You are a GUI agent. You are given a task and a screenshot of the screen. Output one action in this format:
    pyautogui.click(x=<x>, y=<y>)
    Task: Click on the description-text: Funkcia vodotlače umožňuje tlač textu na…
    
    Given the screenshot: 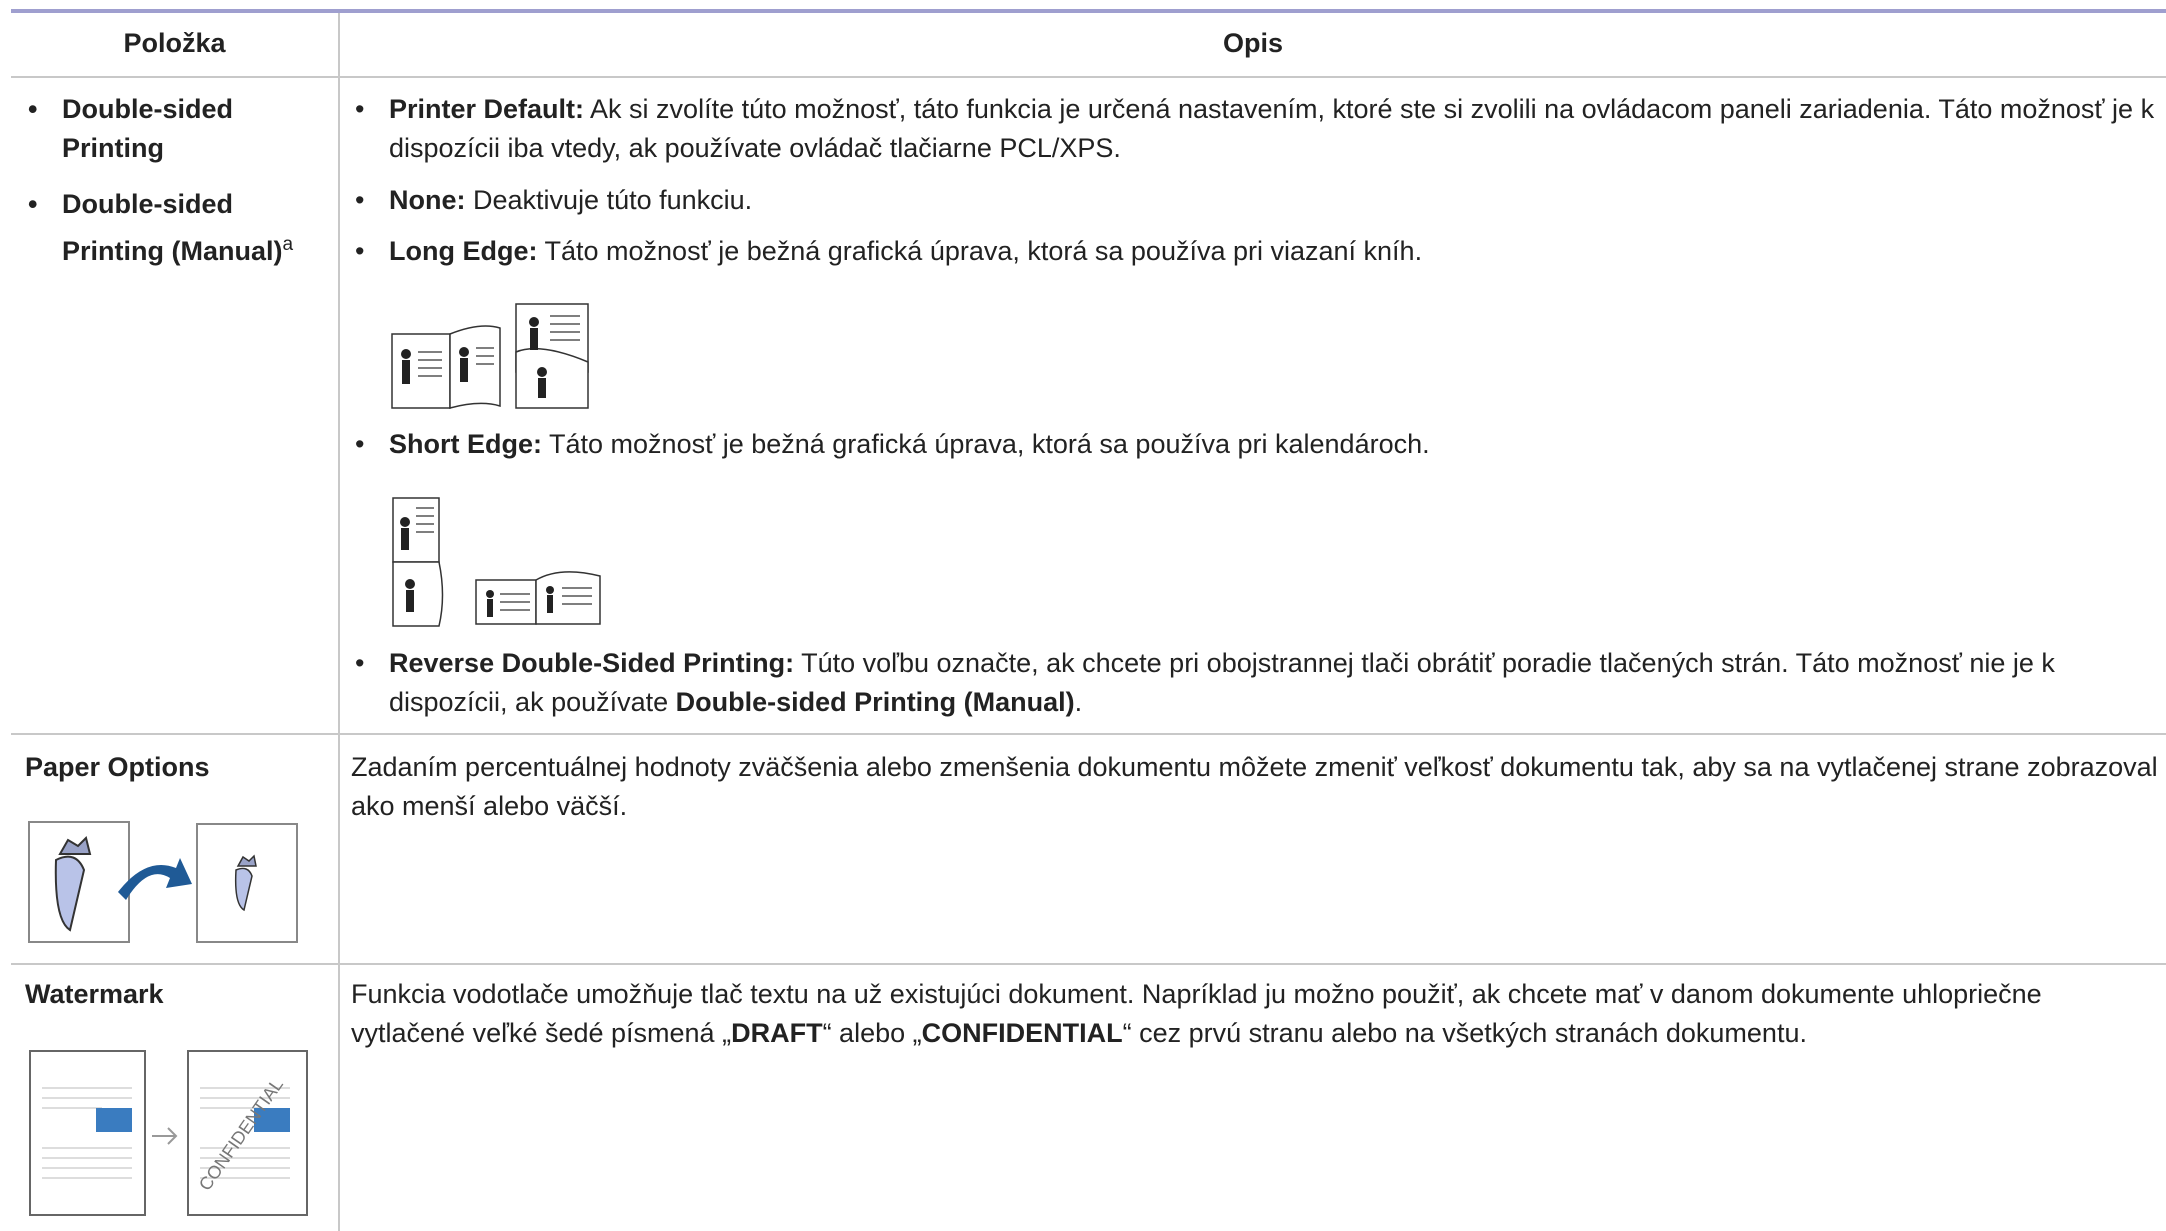 What is the action you would take?
    pyautogui.click(x=1255, y=1014)
    